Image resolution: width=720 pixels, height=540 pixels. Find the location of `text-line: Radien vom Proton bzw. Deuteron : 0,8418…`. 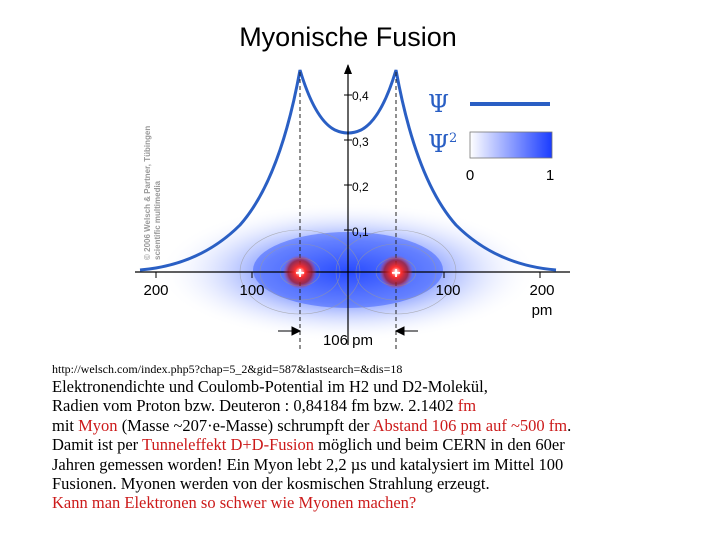

text-line: Radien vom Proton bzw. Deuteron : 0,8418… is located at coordinates (377, 405).